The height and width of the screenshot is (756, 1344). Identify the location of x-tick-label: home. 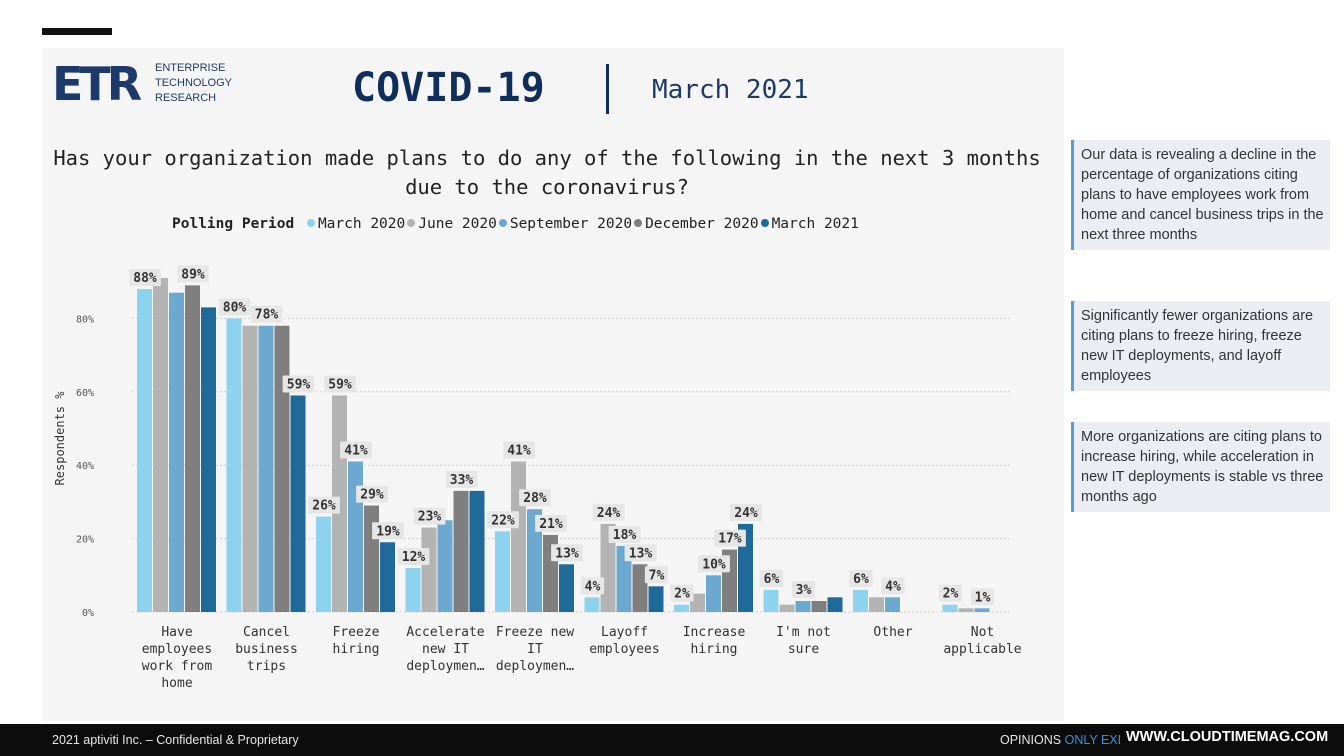
(176, 683).